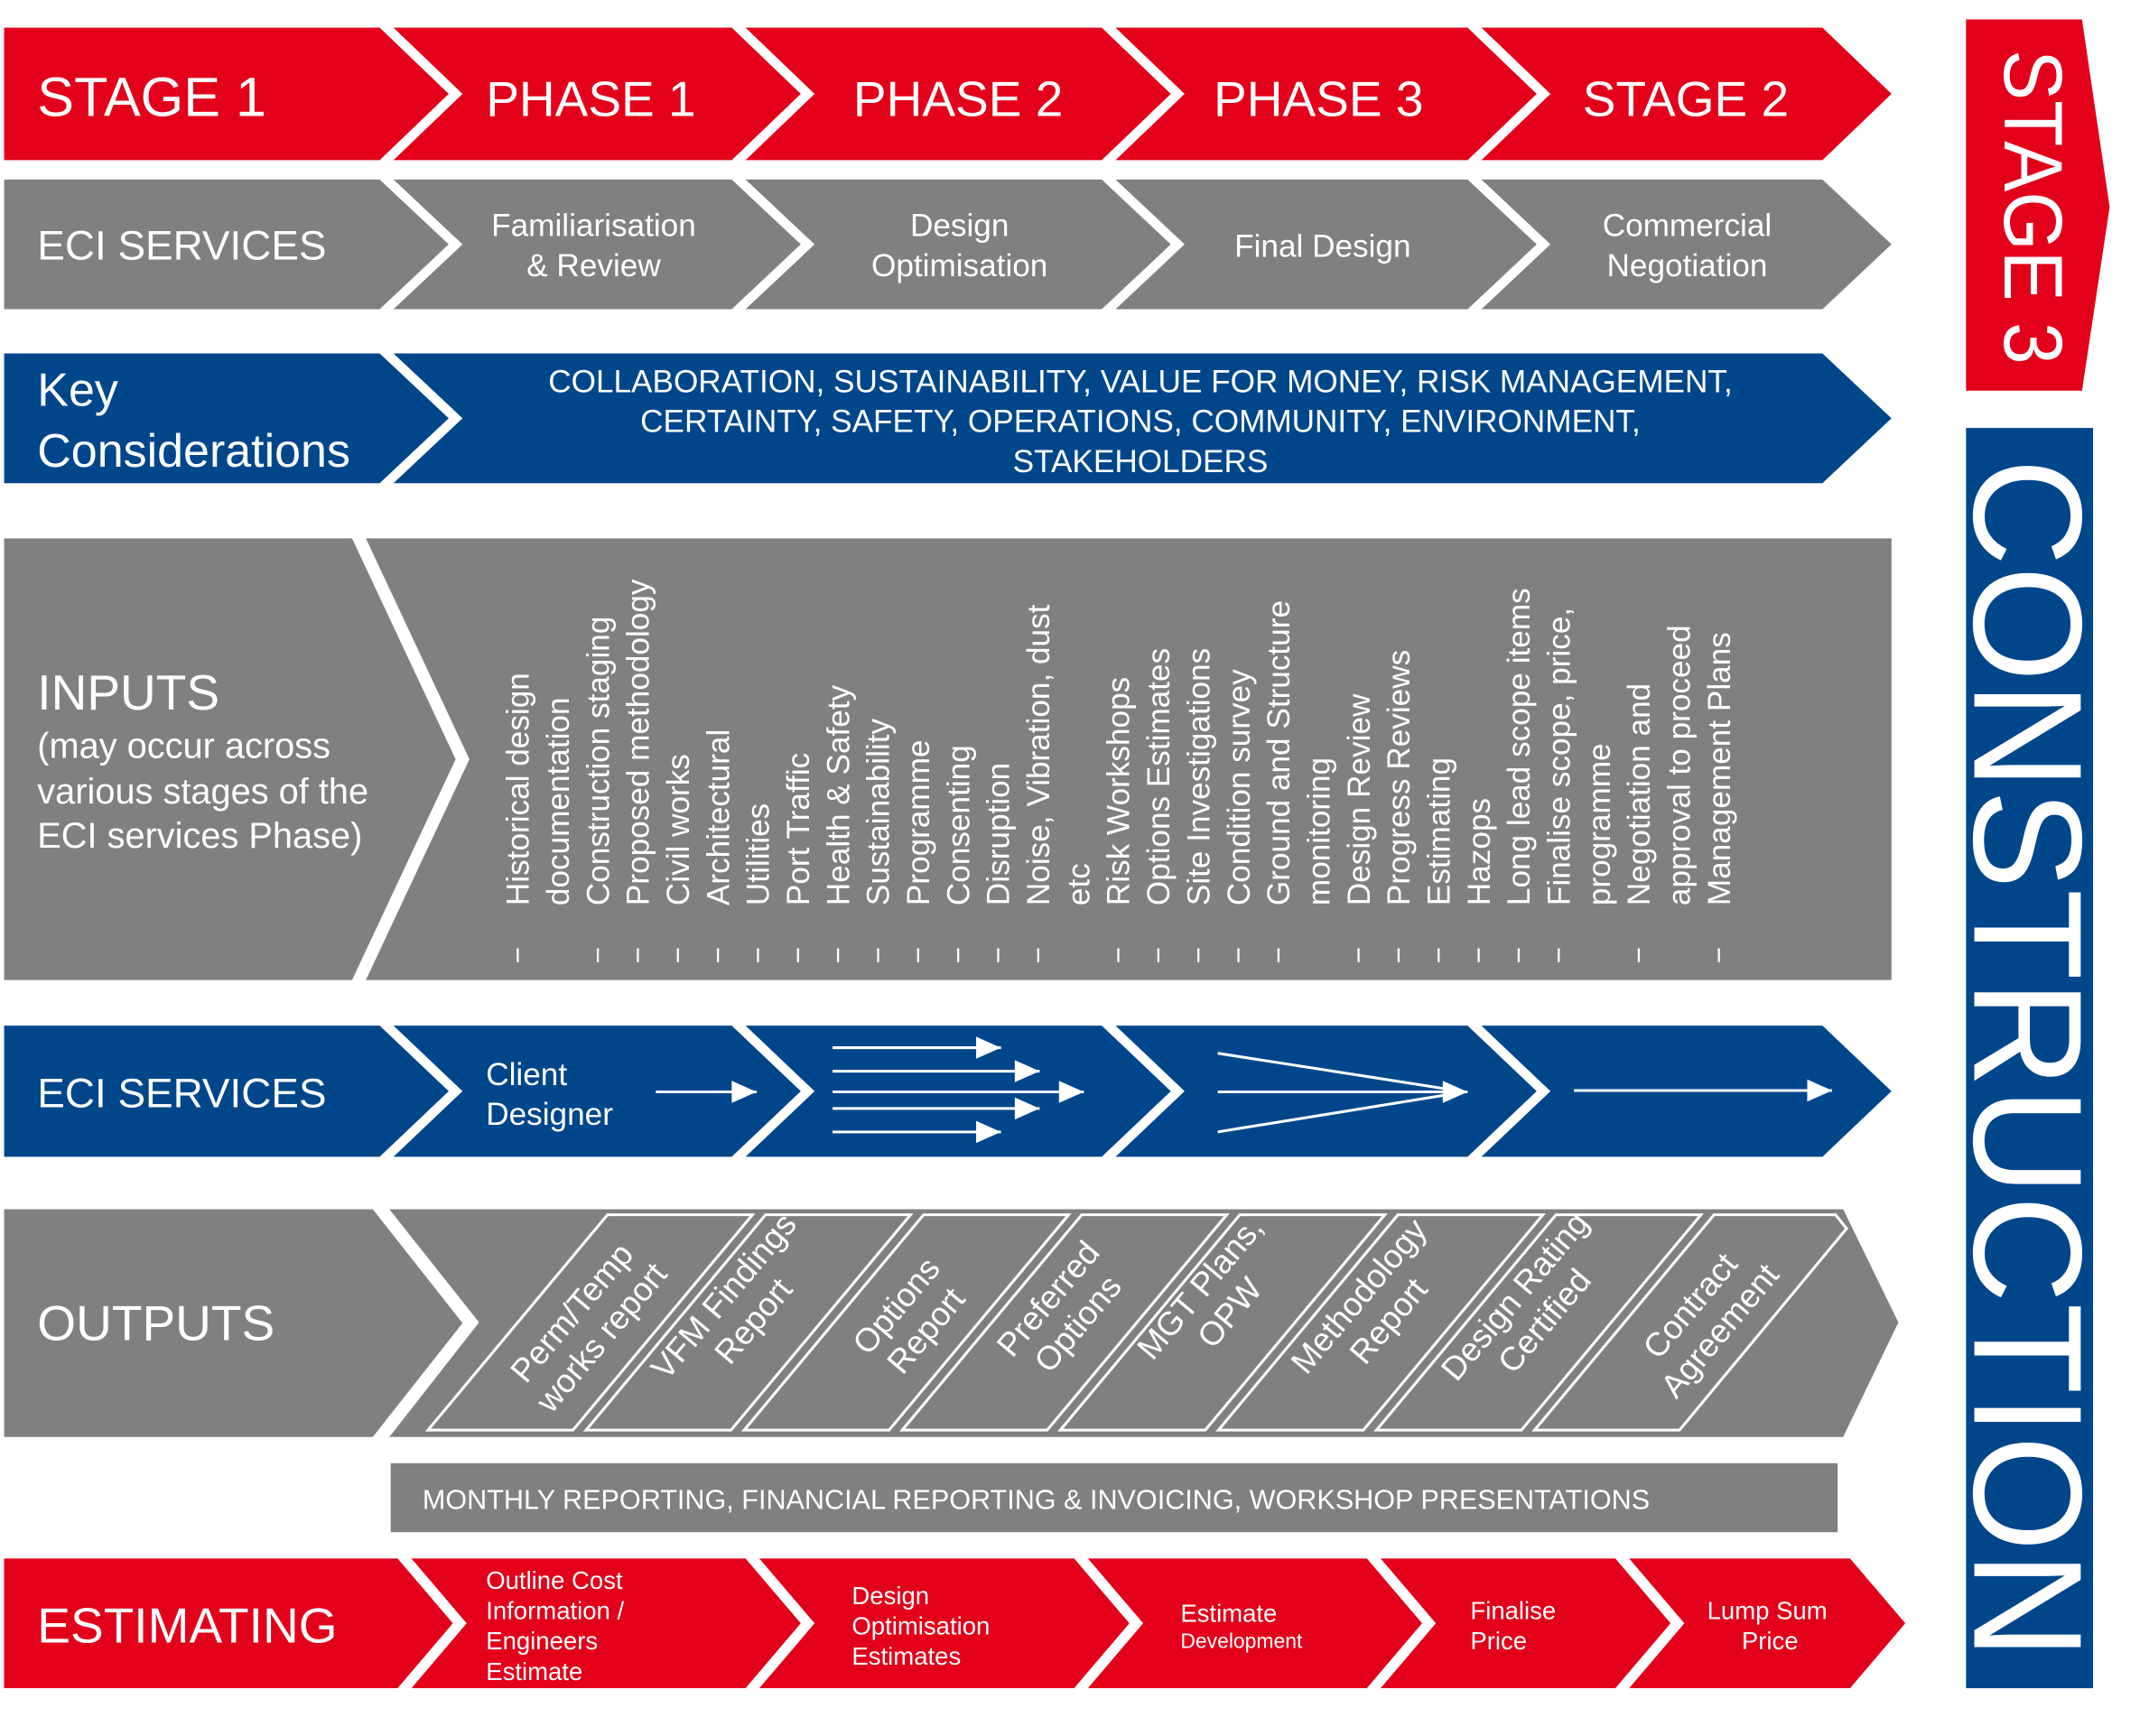 The width and height of the screenshot is (2140, 1736). I want to click on input-item-line: Long lead scope items, so click(1519, 747).